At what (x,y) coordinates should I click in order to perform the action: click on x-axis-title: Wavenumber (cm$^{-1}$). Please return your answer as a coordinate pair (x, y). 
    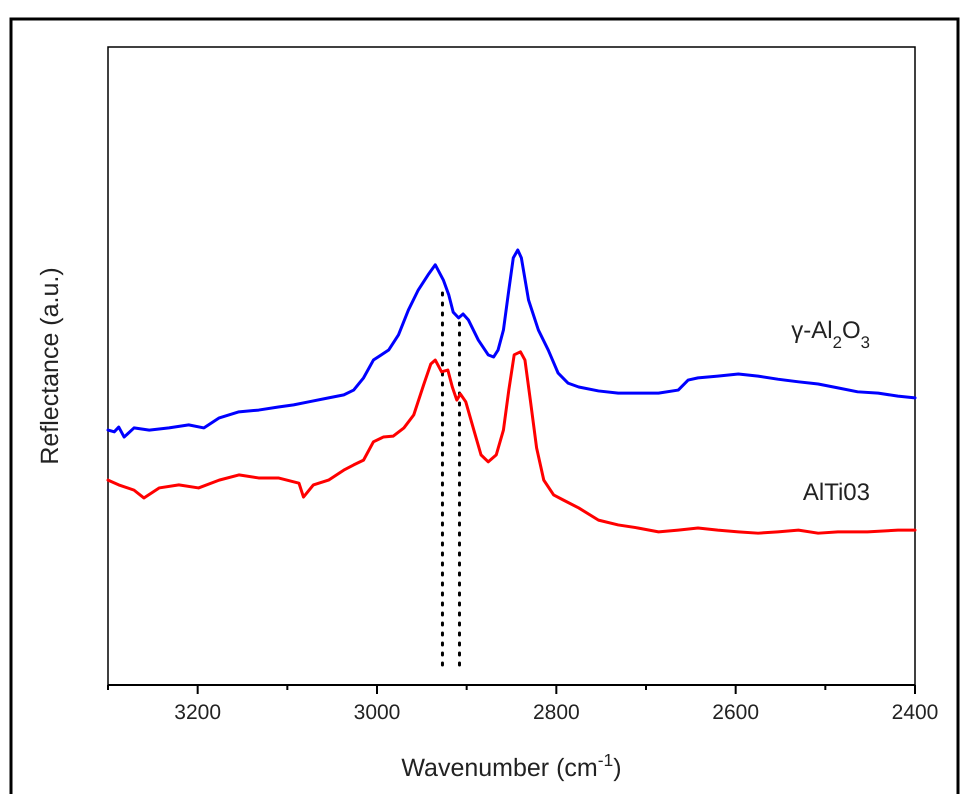
    Looking at the image, I should click on (511, 766).